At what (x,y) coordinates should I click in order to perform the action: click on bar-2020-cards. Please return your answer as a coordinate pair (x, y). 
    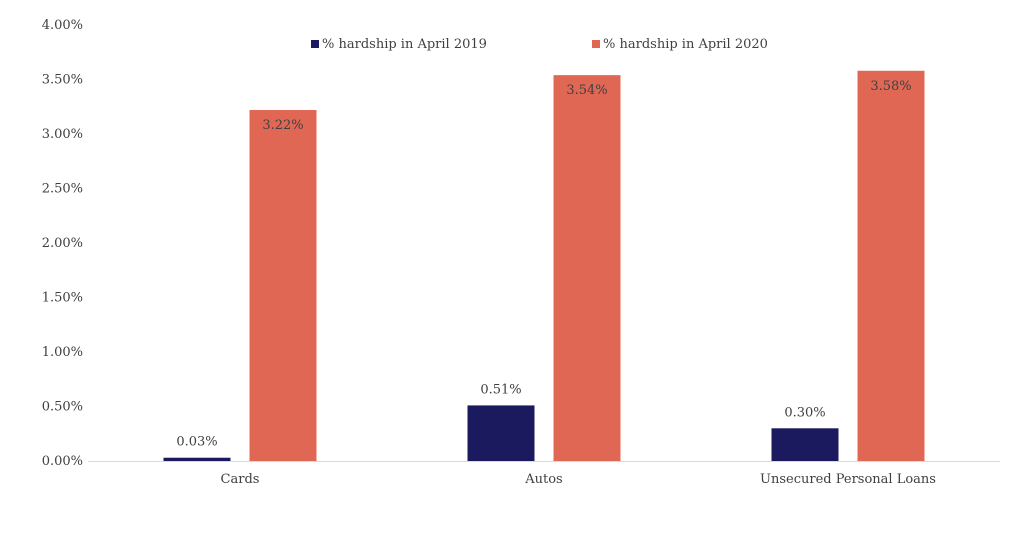
    Looking at the image, I should click on (283, 286).